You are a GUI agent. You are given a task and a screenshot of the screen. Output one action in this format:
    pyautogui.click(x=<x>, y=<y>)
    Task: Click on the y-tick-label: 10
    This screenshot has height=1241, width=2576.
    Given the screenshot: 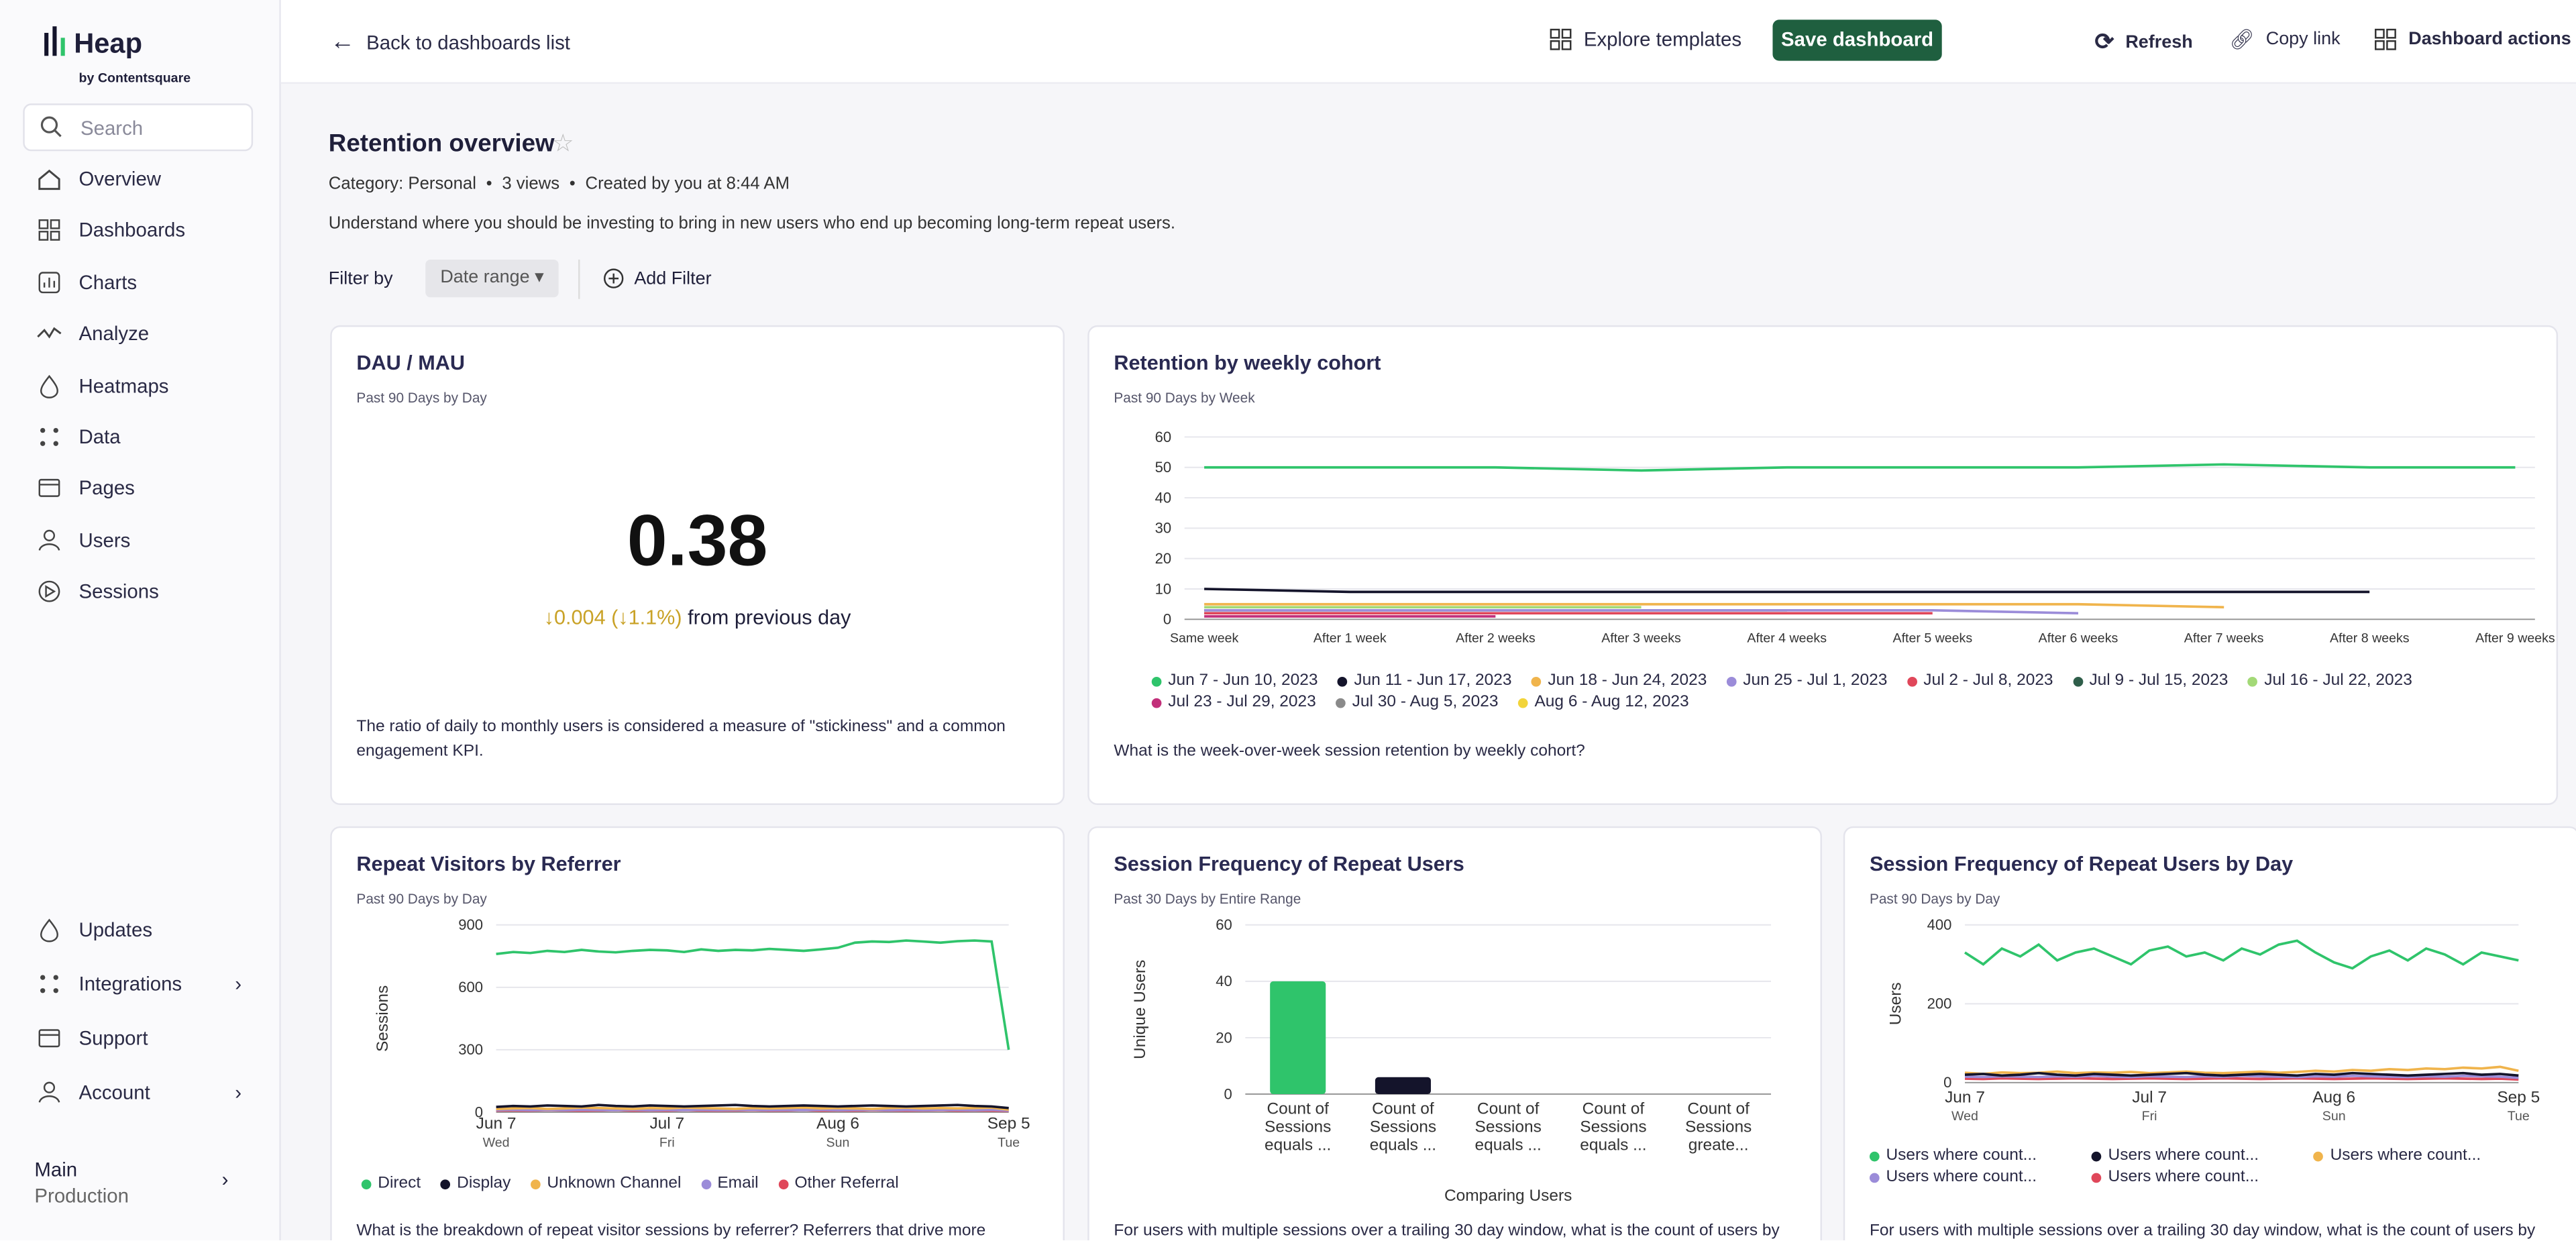 What is the action you would take?
    pyautogui.click(x=1163, y=588)
    